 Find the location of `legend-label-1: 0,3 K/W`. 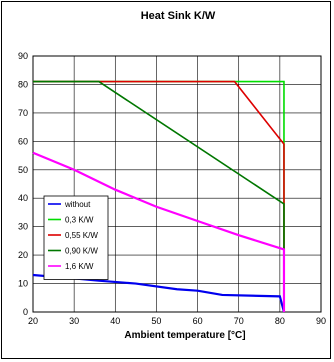

legend-label-1: 0,3 K/W is located at coordinates (79, 220).